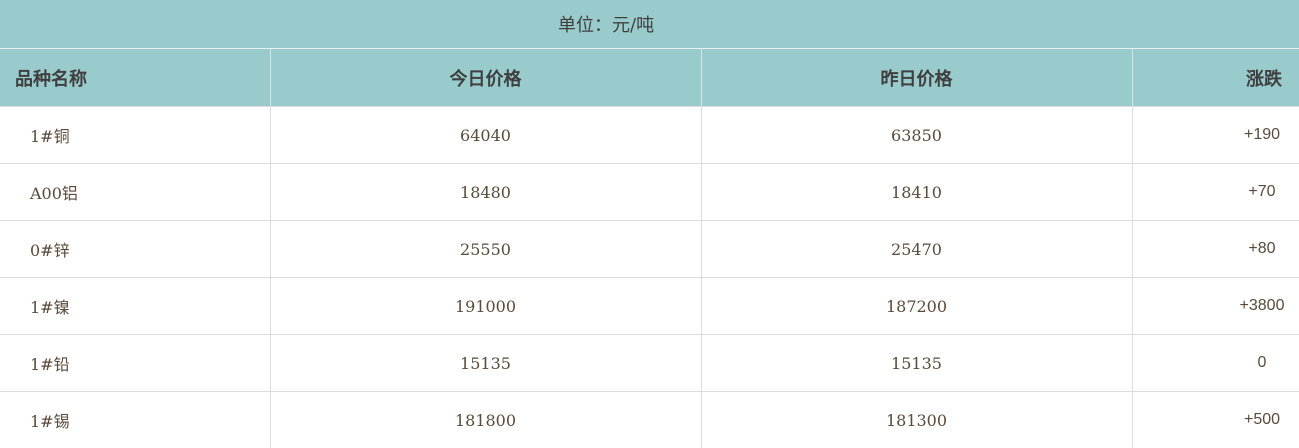 Image resolution: width=1299 pixels, height=448 pixels. Describe the element at coordinates (135, 249) in the screenshot. I see `cell-name: 0#锌` at that location.